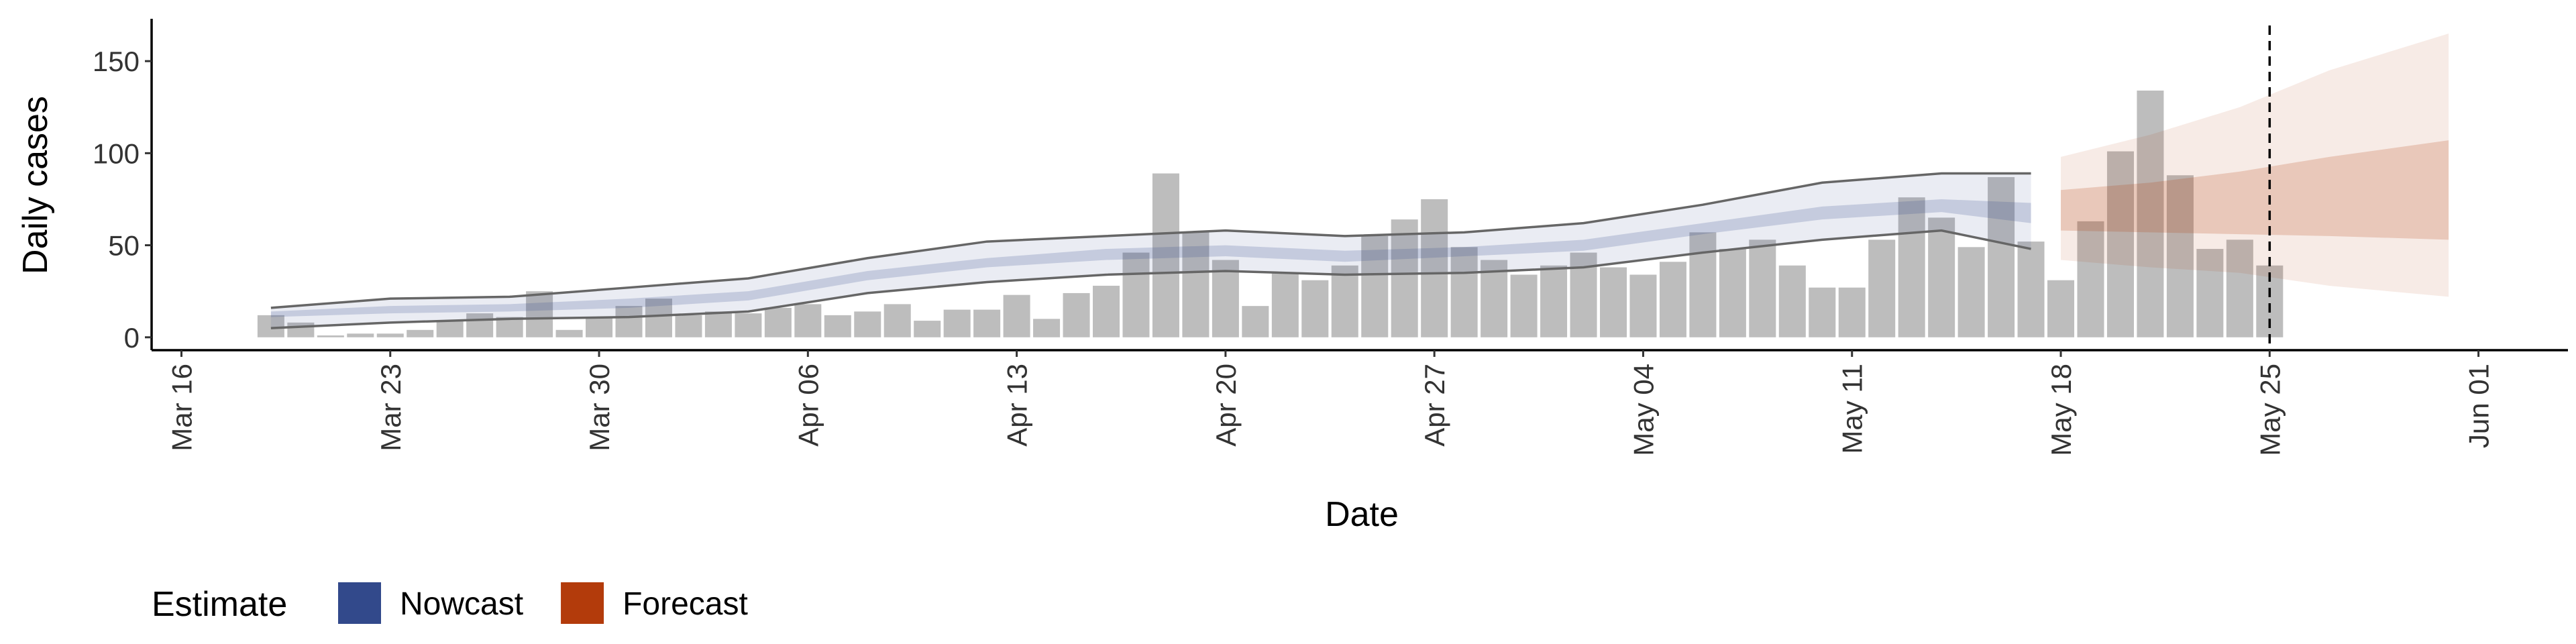 The image size is (2576, 644). I want to click on x-tick-label: May 18, so click(2061, 410).